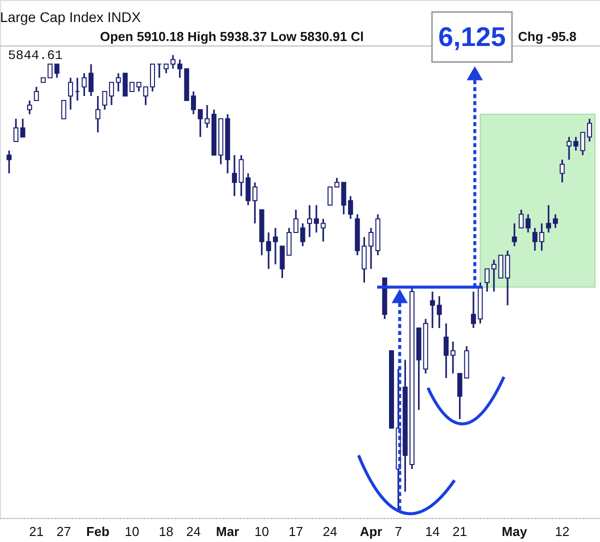 This screenshot has width=600, height=542. I want to click on chart-title: Large Cap Index INDX, so click(71, 17).